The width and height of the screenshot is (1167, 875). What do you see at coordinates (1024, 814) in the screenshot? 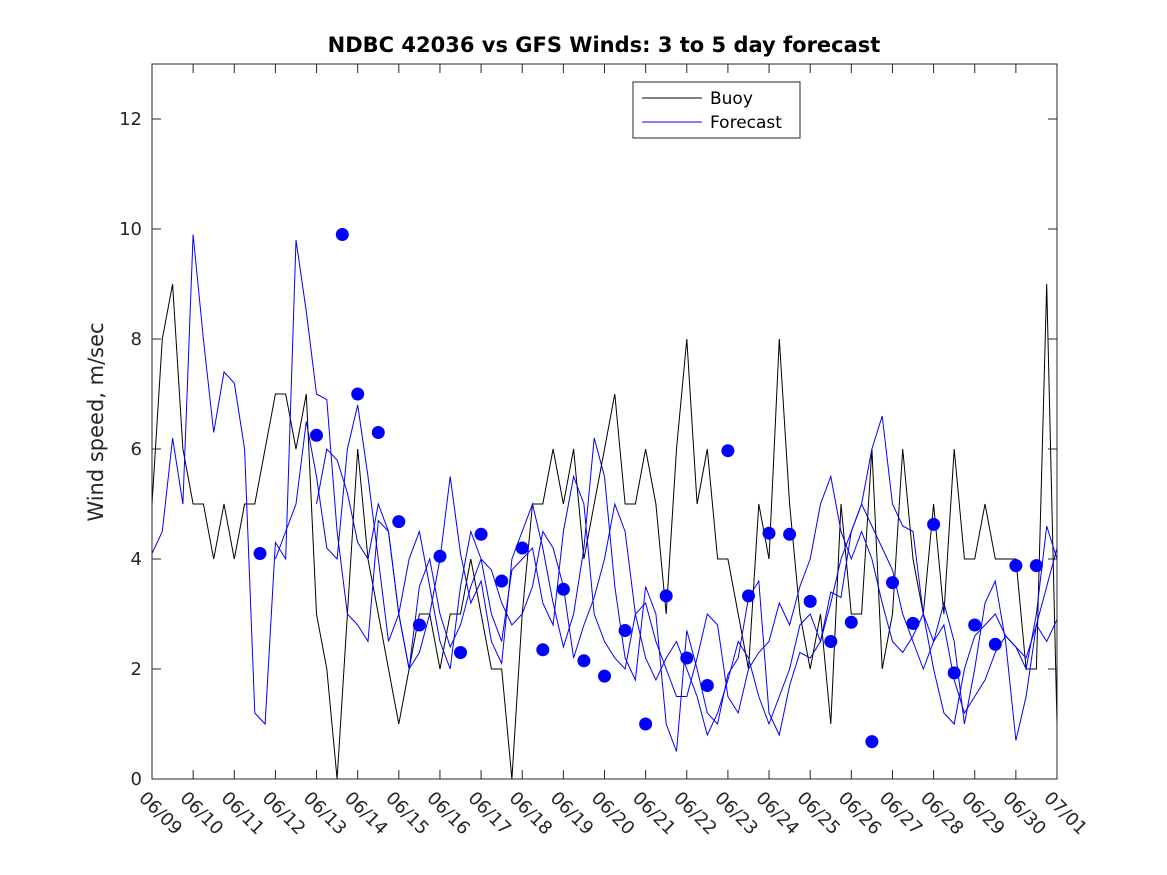
I see `x-tick-label: 06/30` at bounding box center [1024, 814].